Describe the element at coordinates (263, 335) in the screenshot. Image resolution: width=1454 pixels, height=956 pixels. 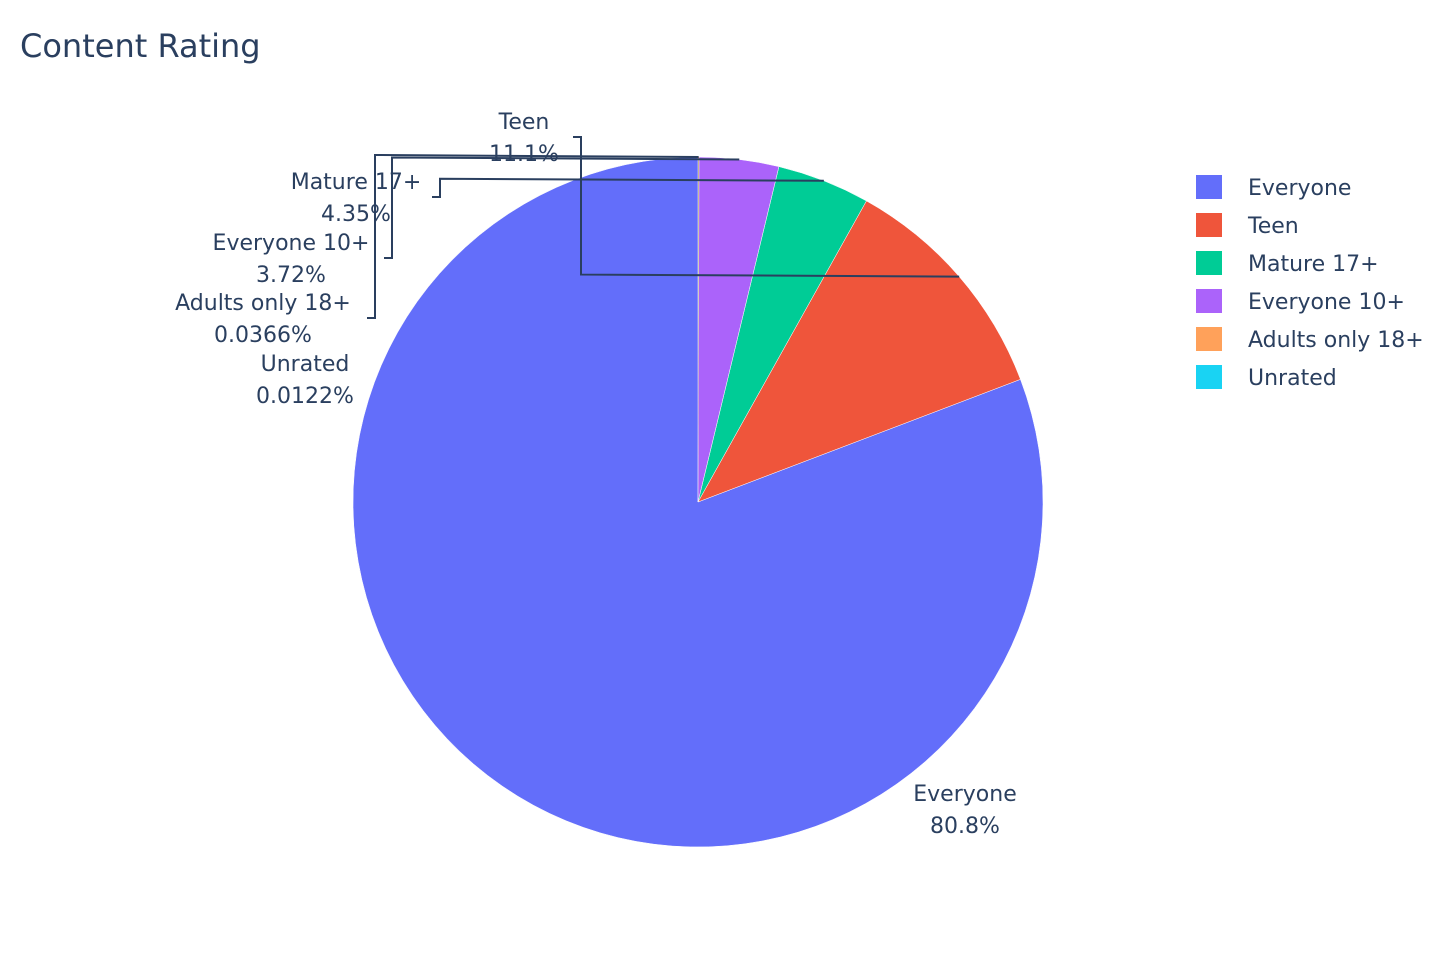
I see `slice-percent-adults-only-18: 0.0366%` at that location.